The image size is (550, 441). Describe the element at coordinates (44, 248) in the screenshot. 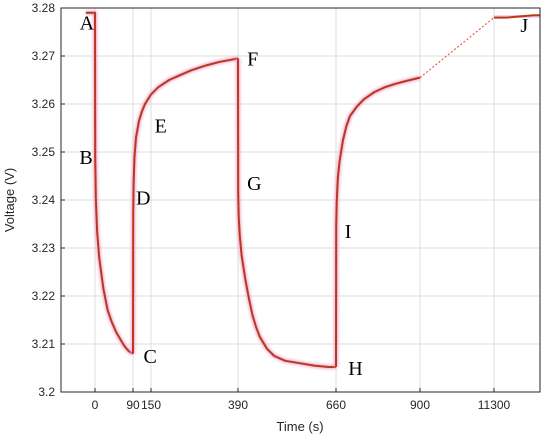

I see `y-tick-label: 3.23` at that location.